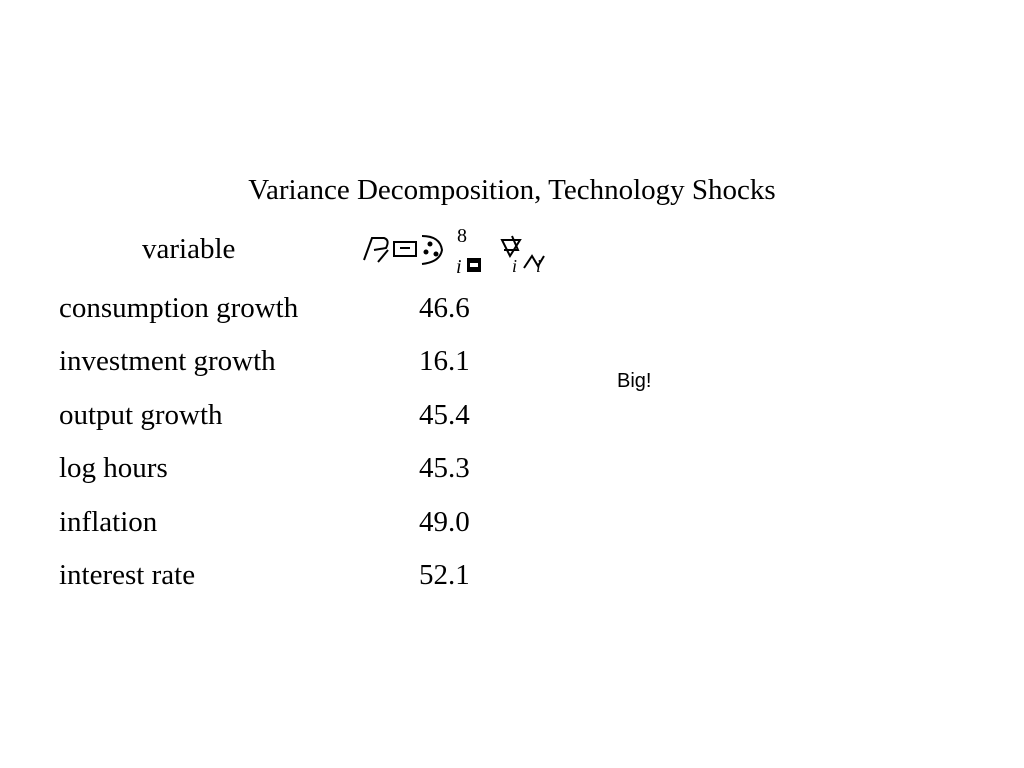 Image resolution: width=1024 pixels, height=768 pixels. What do you see at coordinates (444, 415) in the screenshot?
I see `row-value: 45.4` at bounding box center [444, 415].